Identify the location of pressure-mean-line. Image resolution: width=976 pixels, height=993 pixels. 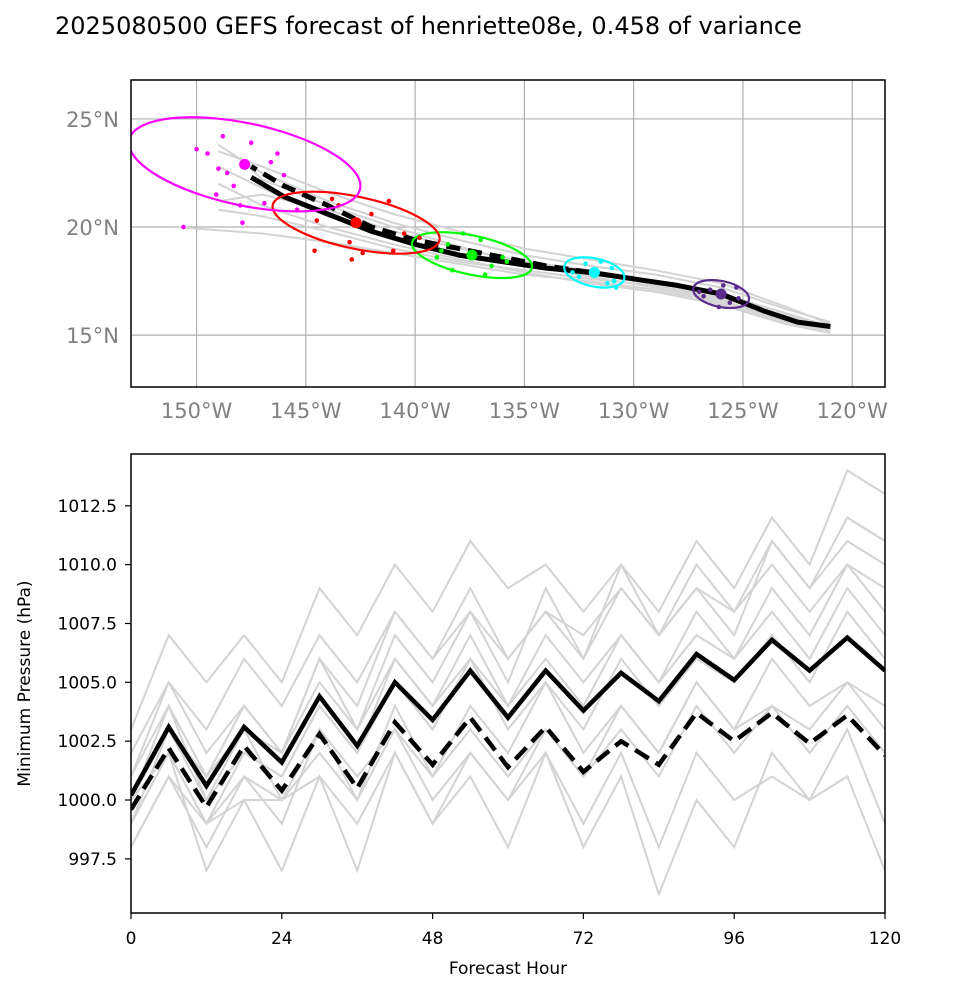
(508, 715).